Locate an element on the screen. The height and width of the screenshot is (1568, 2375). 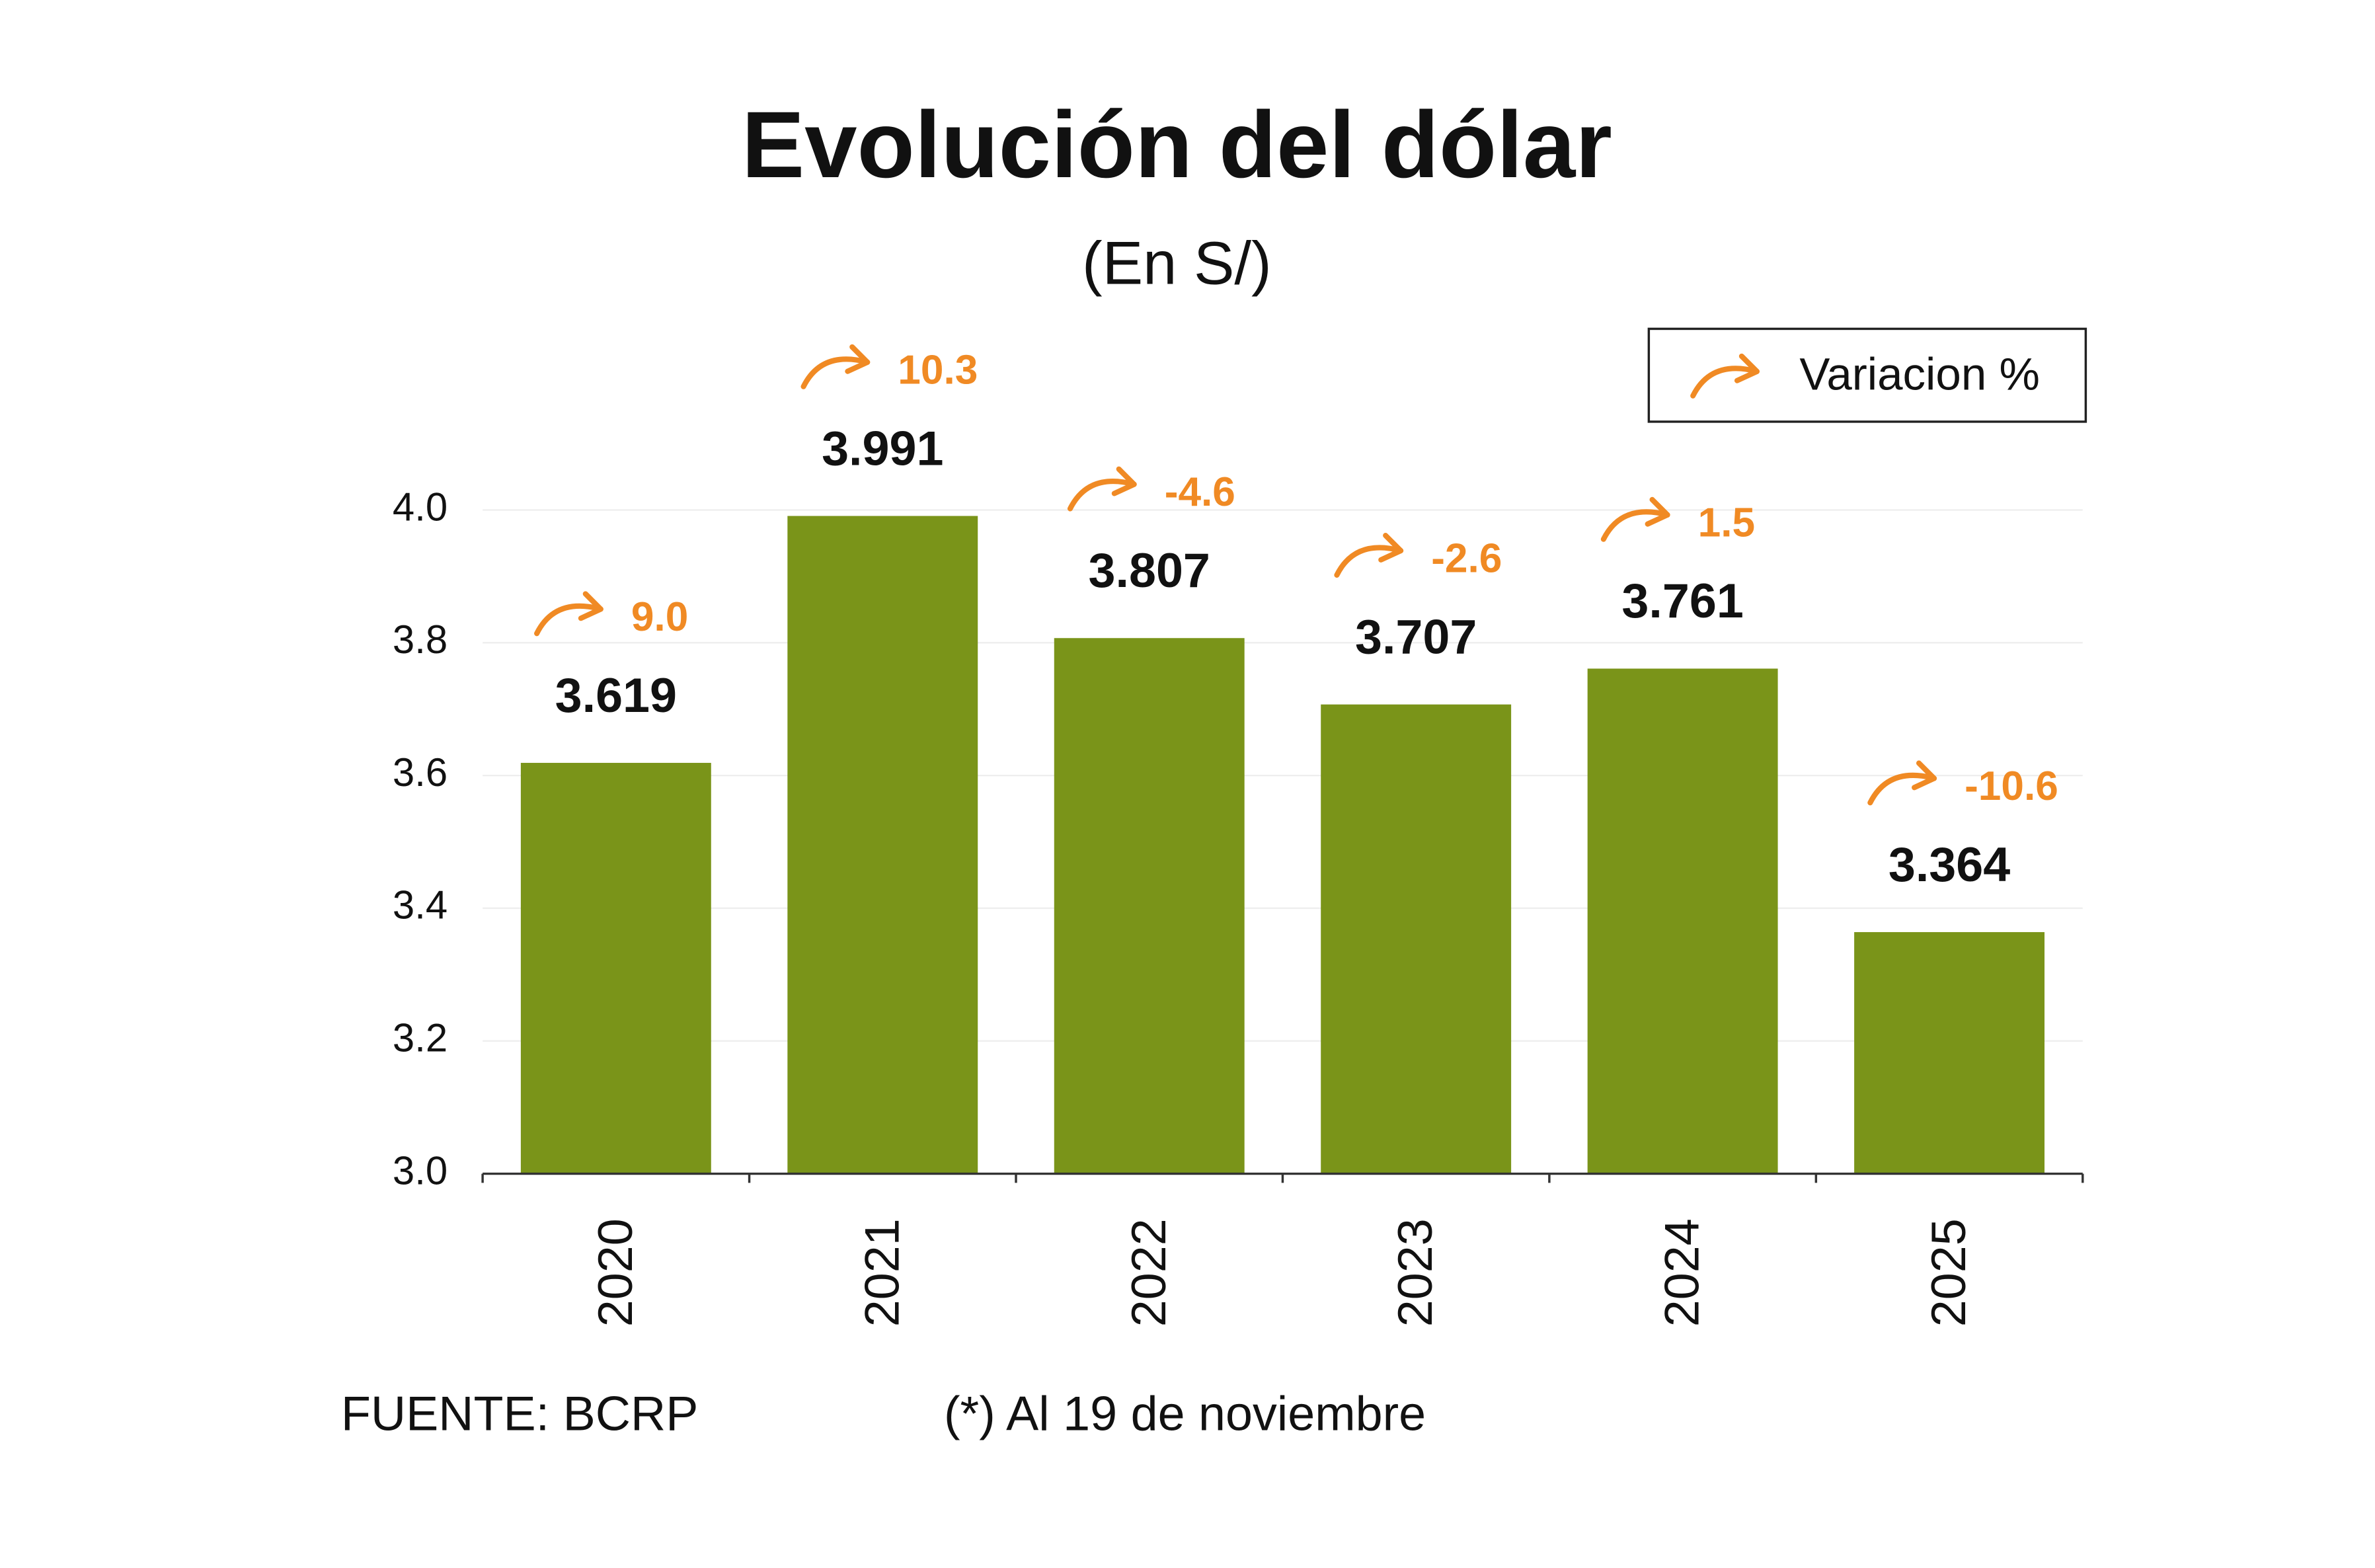
variation-label: -4.6 is located at coordinates (1200, 492).